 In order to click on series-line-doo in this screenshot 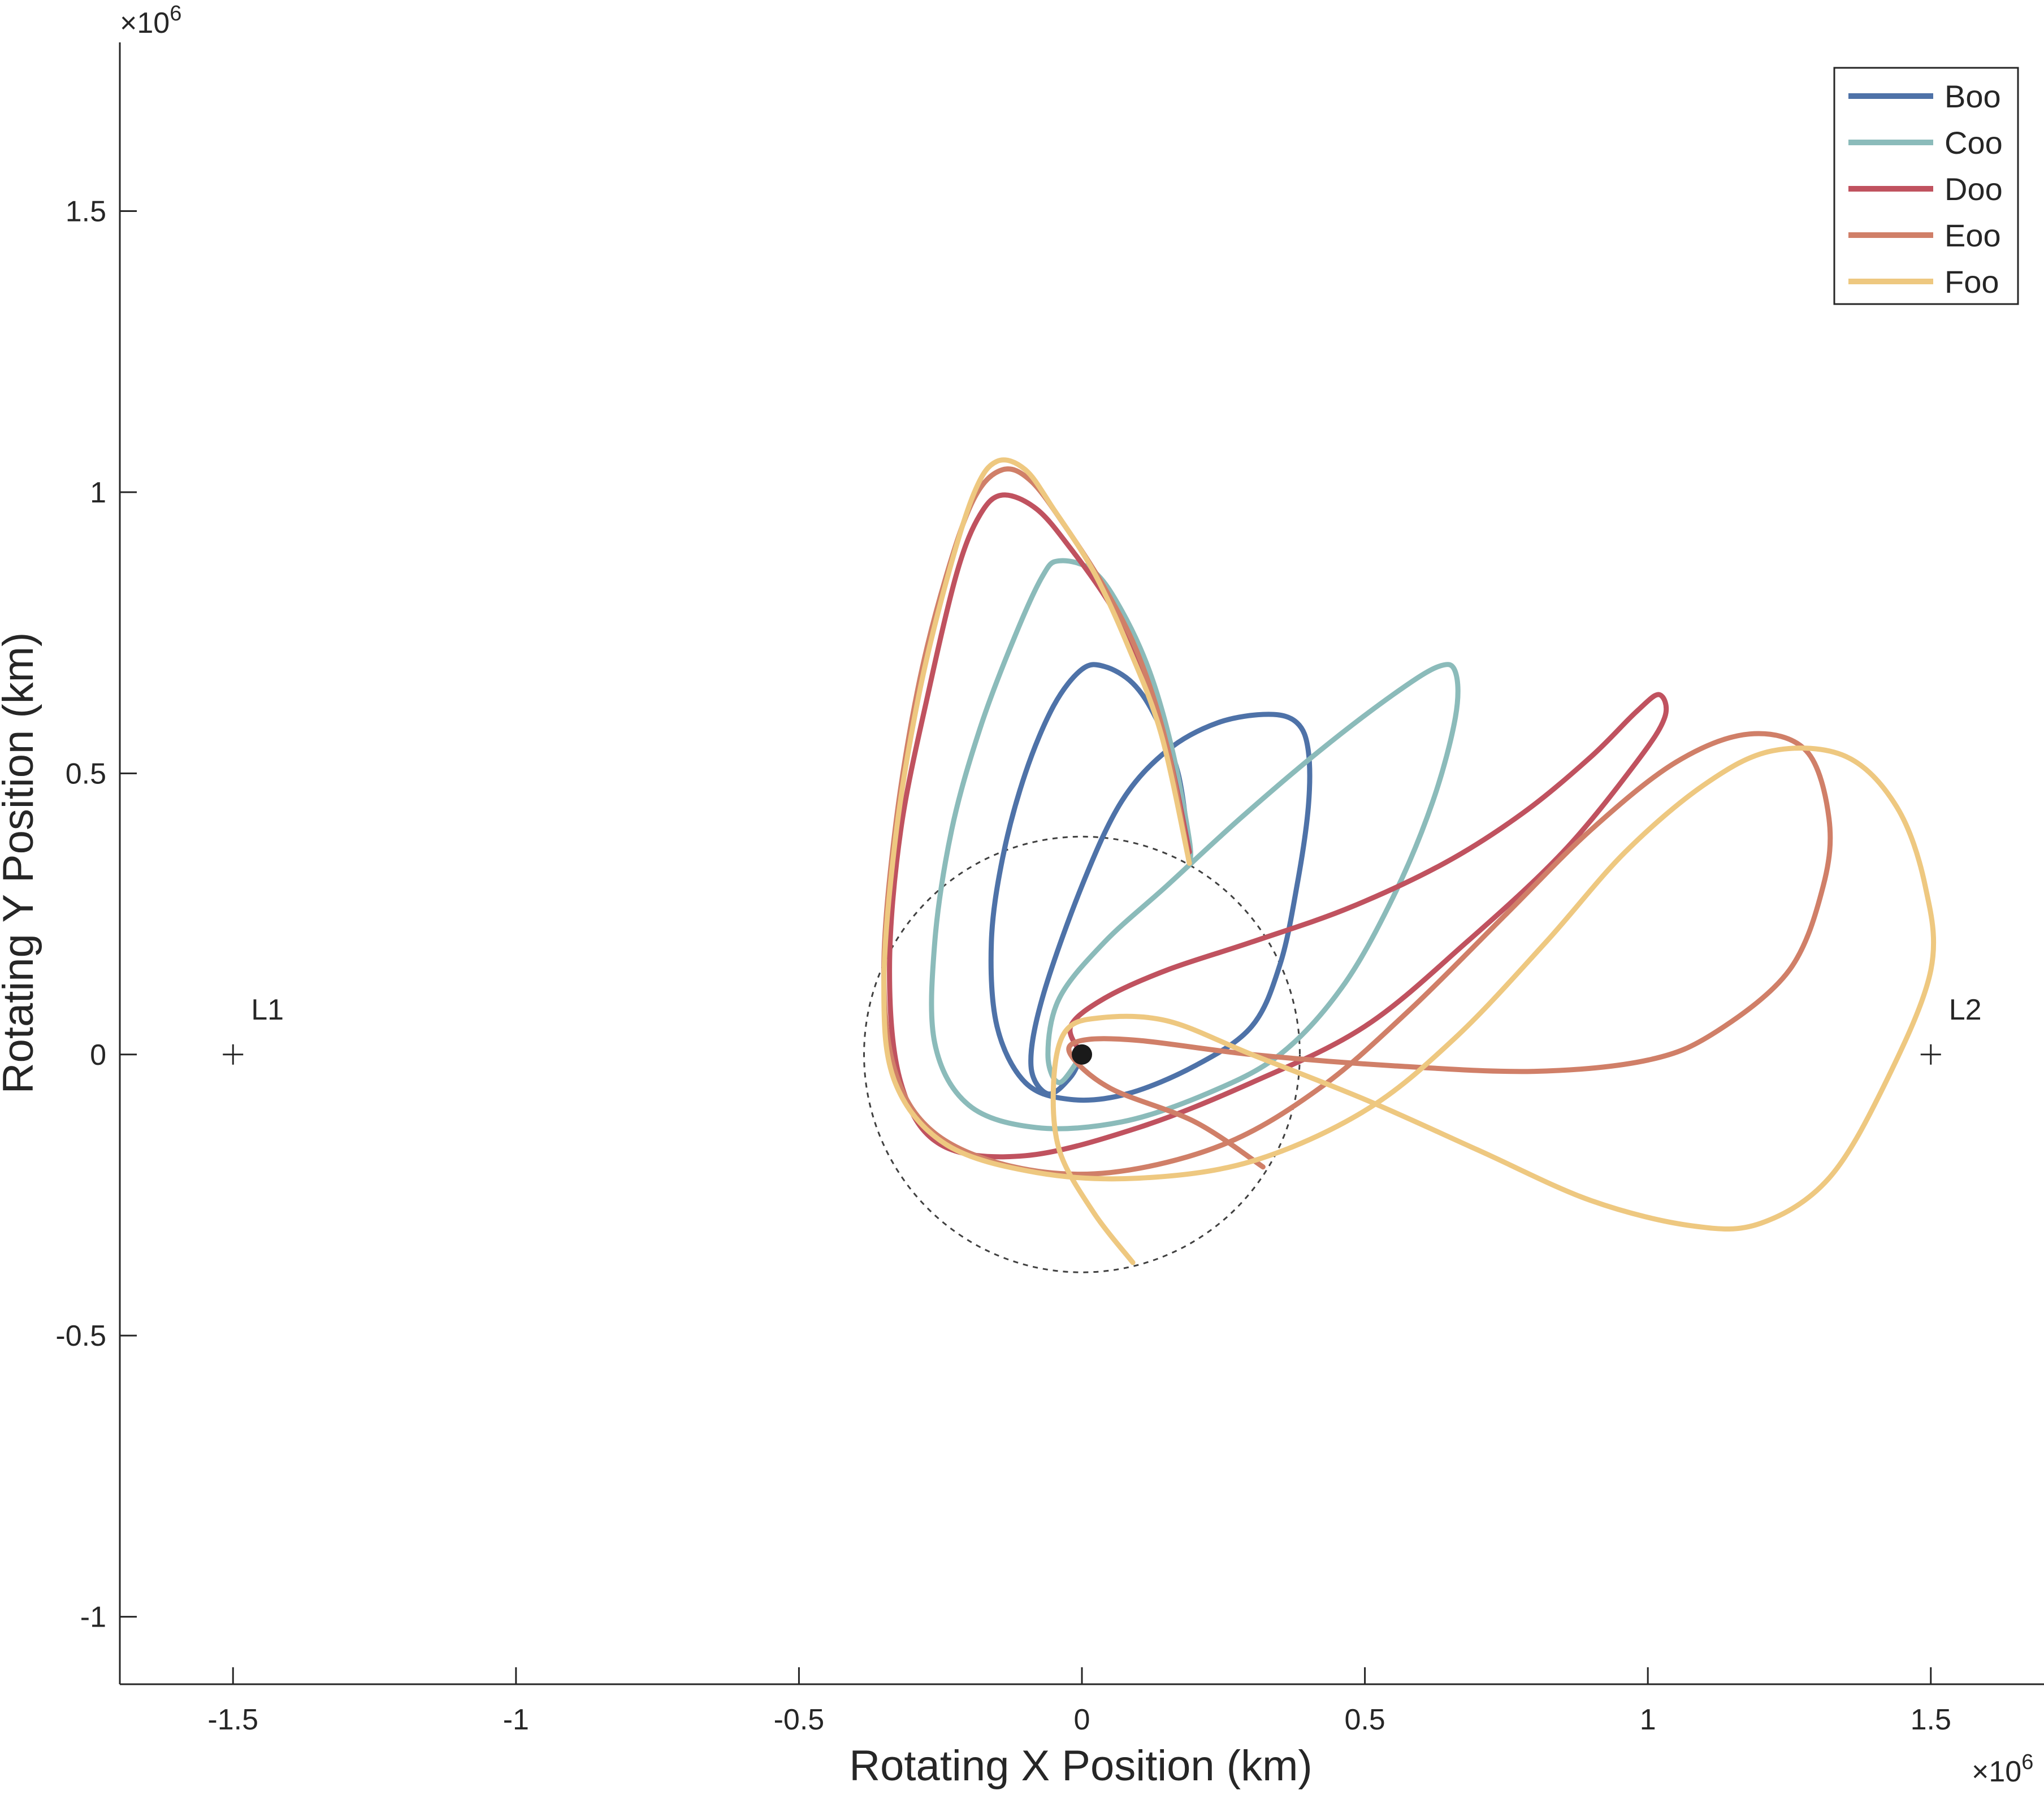, I will do `click(1278, 826)`.